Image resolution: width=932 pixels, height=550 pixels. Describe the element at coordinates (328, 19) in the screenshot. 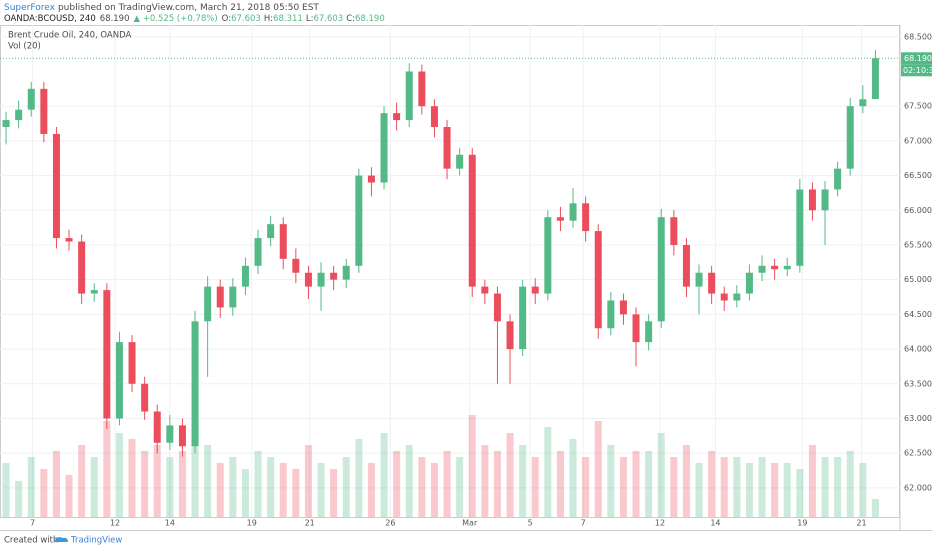

I see `l: 67.603` at that location.